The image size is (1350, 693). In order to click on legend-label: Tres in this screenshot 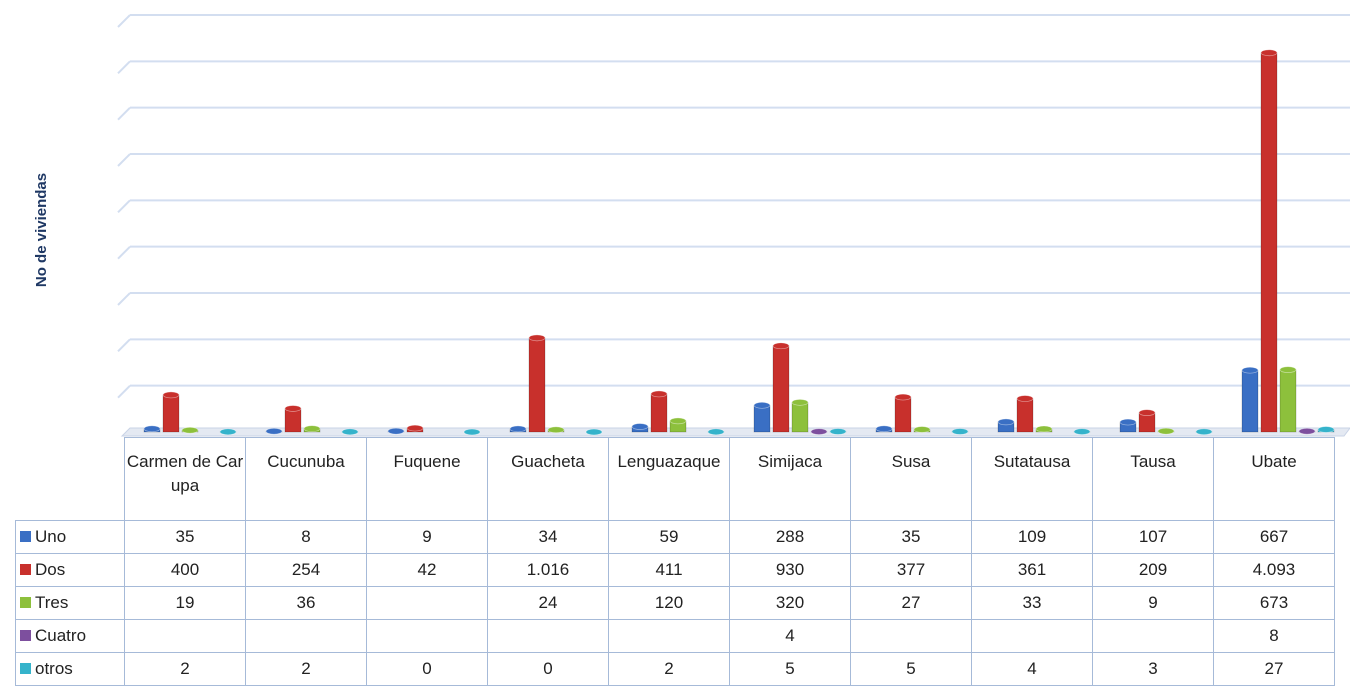, I will do `click(52, 602)`.